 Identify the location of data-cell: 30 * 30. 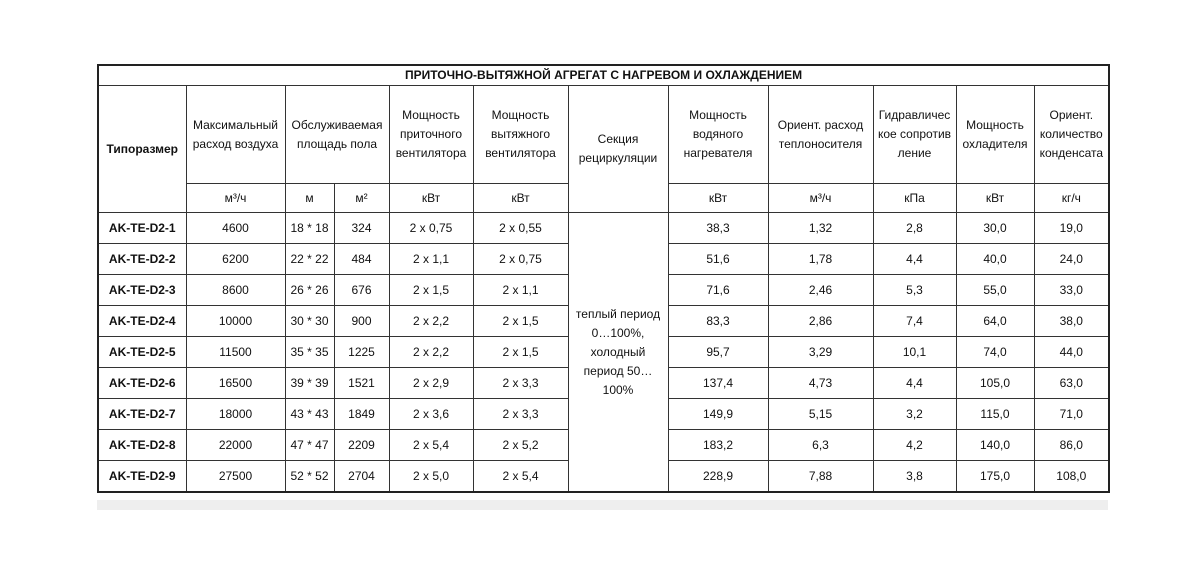
(309, 321).